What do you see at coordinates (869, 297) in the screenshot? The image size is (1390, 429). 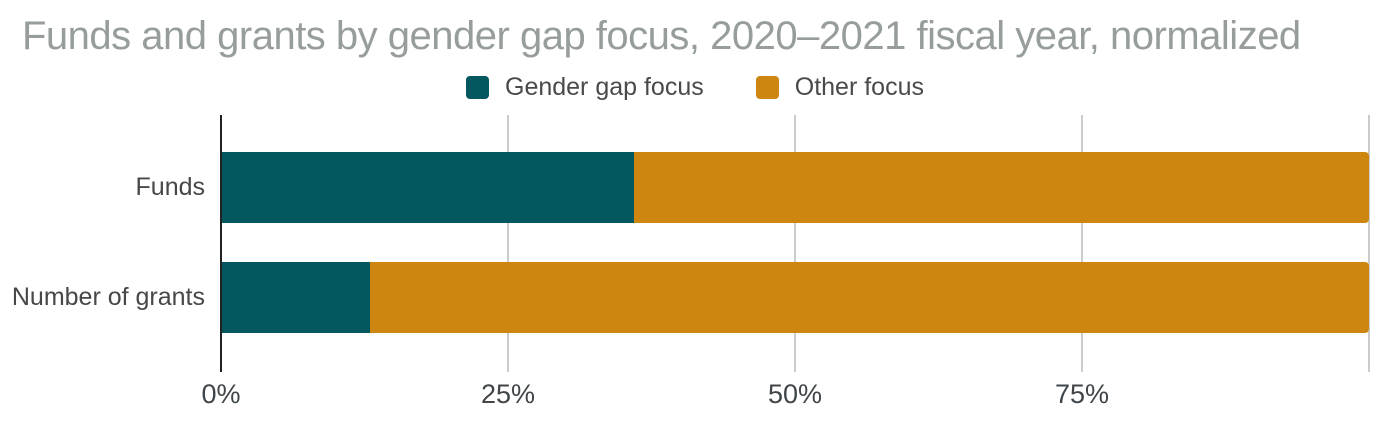 I see `bar-segment-number-of-grants-other-focus` at bounding box center [869, 297].